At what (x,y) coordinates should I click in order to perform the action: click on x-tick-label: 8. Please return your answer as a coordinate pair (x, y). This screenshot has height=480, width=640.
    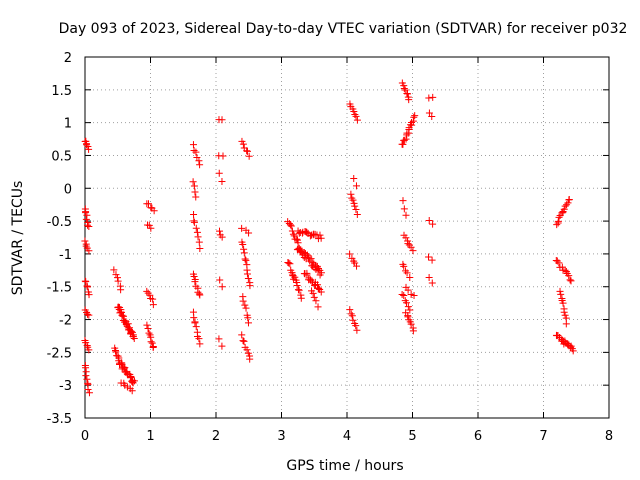
    Looking at the image, I should click on (609, 436).